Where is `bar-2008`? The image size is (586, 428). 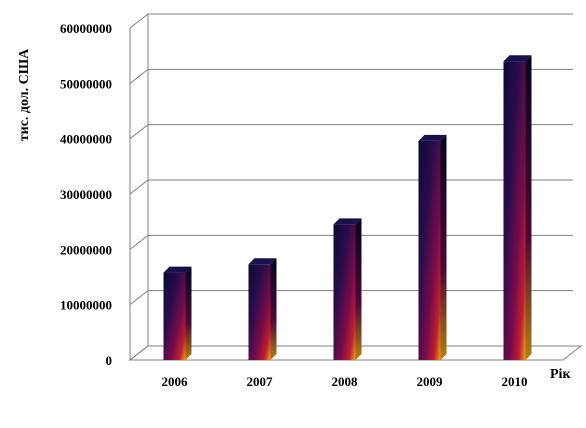 bar-2008 is located at coordinates (347, 289).